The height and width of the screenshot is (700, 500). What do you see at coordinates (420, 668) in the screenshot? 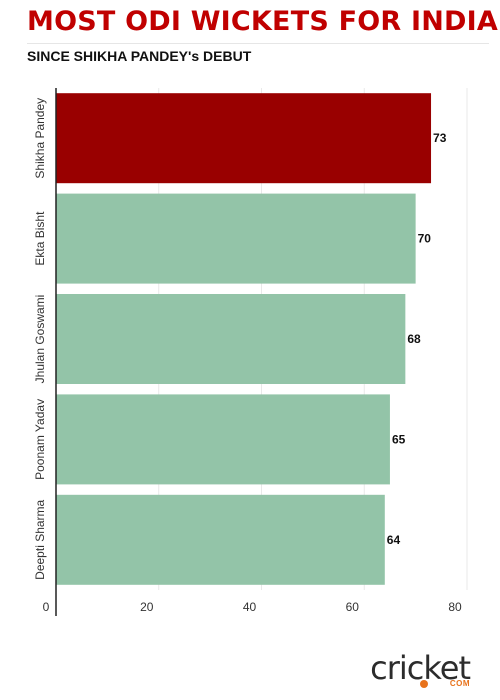
I see `logo-wordmark: cricket` at bounding box center [420, 668].